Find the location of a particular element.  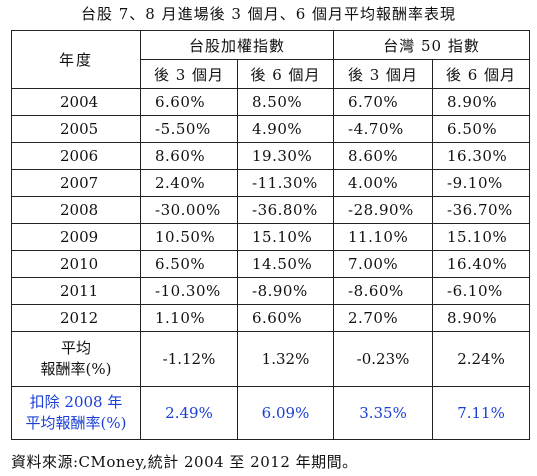

table-title: 台股 7、8 月進場後 3 個月、6 個月平均報酬率表現 is located at coordinates (268, 14).